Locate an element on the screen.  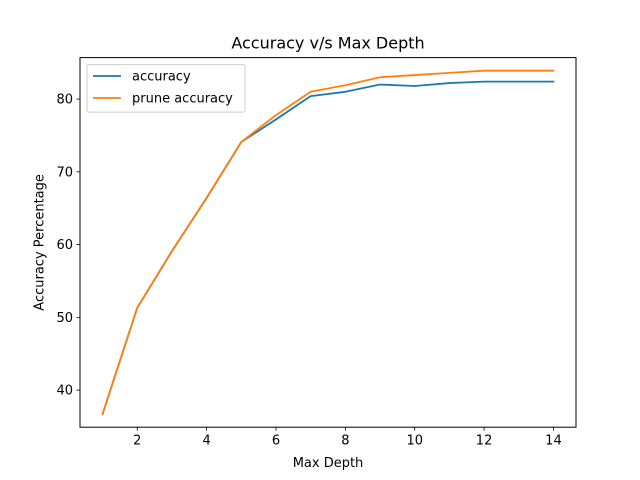
x-tick-label: 4 is located at coordinates (206, 441).